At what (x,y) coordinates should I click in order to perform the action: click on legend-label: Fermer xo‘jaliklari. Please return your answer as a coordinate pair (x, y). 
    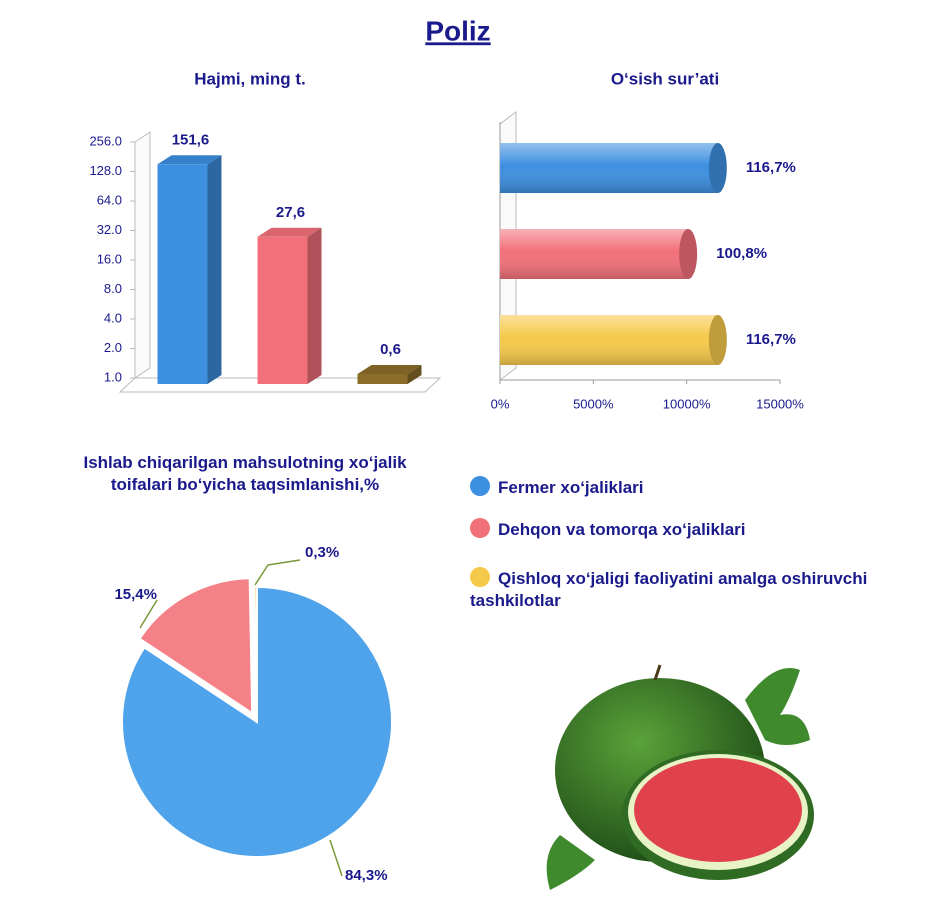
    Looking at the image, I should click on (571, 487).